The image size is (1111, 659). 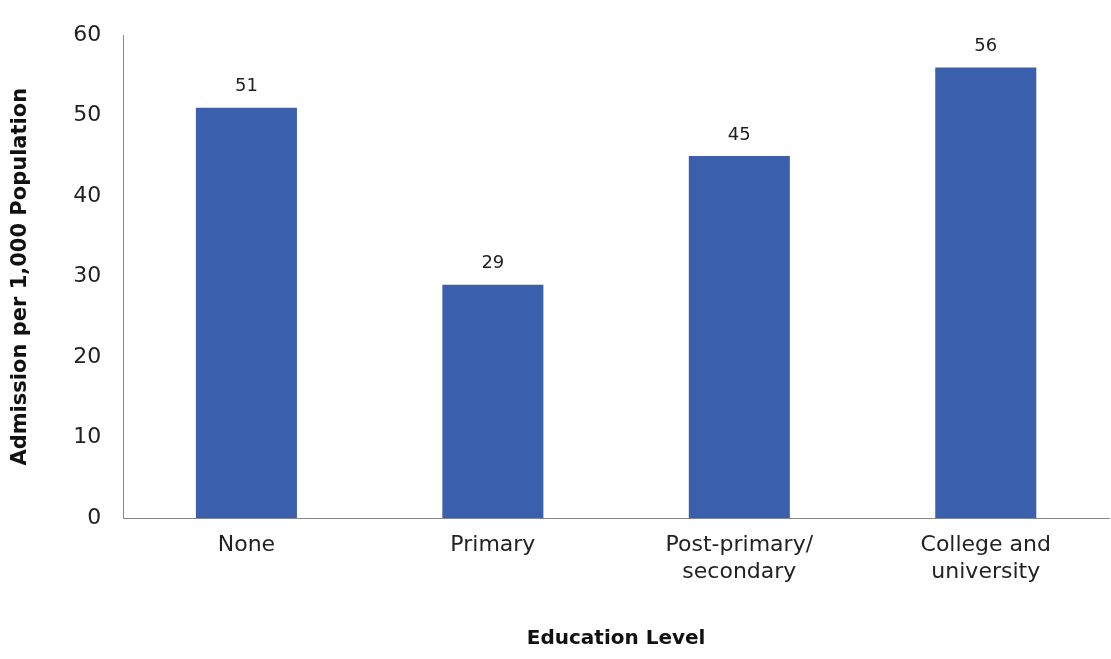 What do you see at coordinates (87, 33) in the screenshot?
I see `y-tick-label: 60` at bounding box center [87, 33].